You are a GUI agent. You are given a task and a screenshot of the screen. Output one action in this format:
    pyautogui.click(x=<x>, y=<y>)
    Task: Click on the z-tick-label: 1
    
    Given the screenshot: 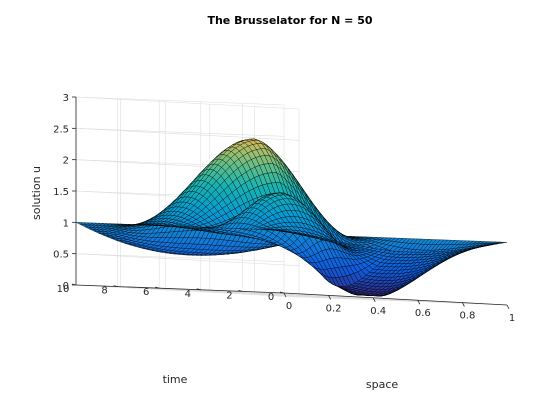 What is the action you would take?
    pyautogui.click(x=66, y=223)
    